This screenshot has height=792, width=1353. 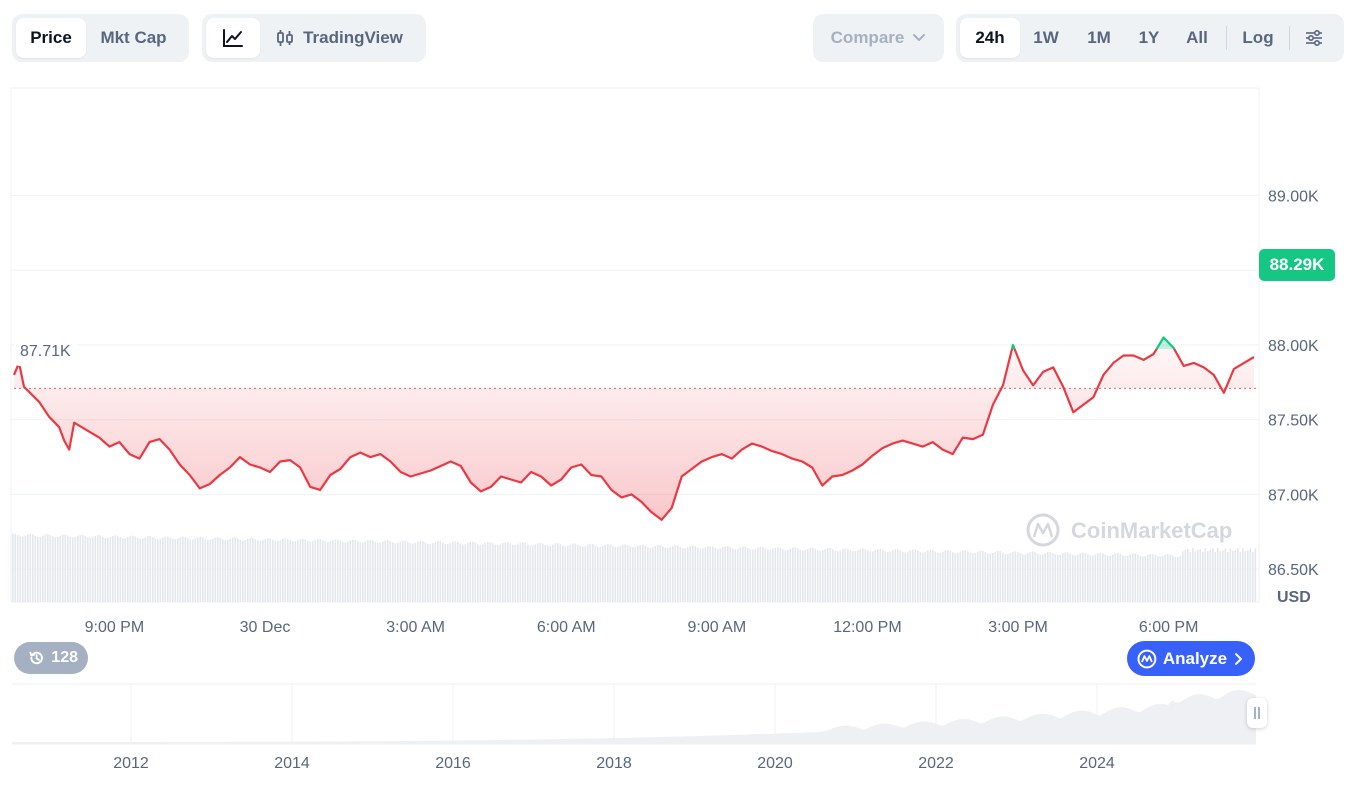 What do you see at coordinates (1191, 658) in the screenshot?
I see `analyze-button: Analyze` at bounding box center [1191, 658].